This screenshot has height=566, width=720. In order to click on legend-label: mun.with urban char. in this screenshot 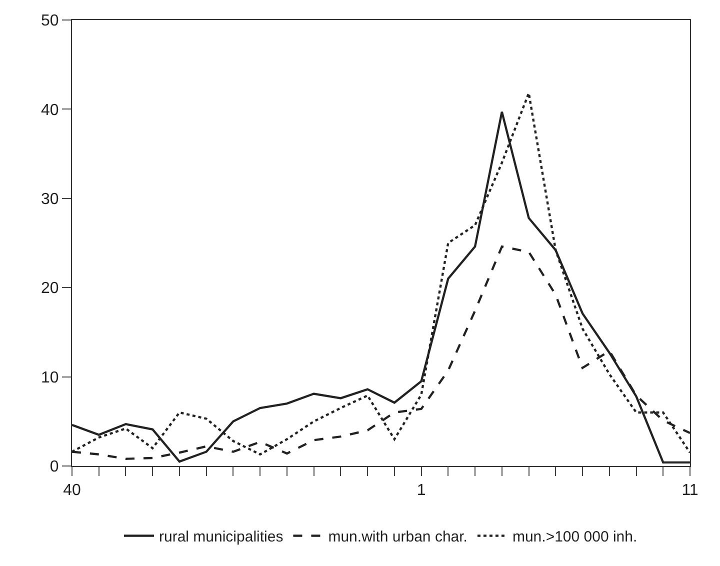, I will do `click(398, 537)`.